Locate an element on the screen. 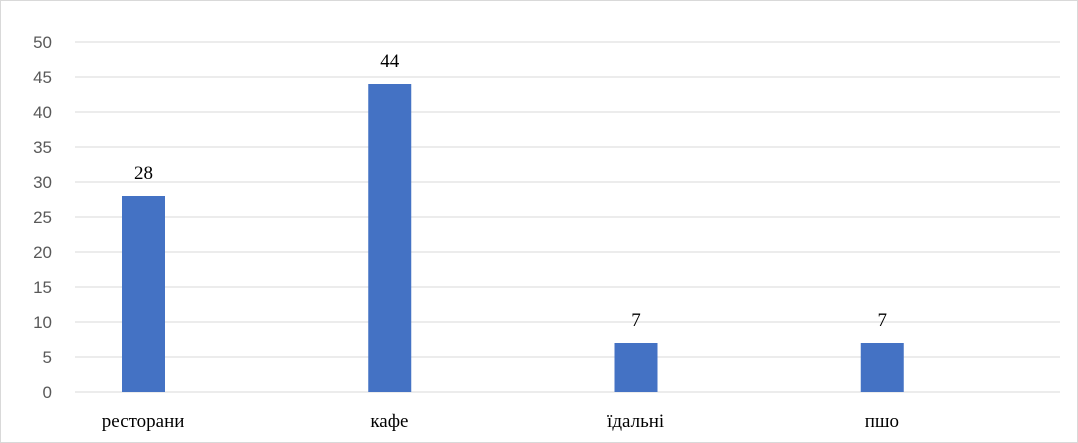  y-tick-label: 15 is located at coordinates (42, 287).